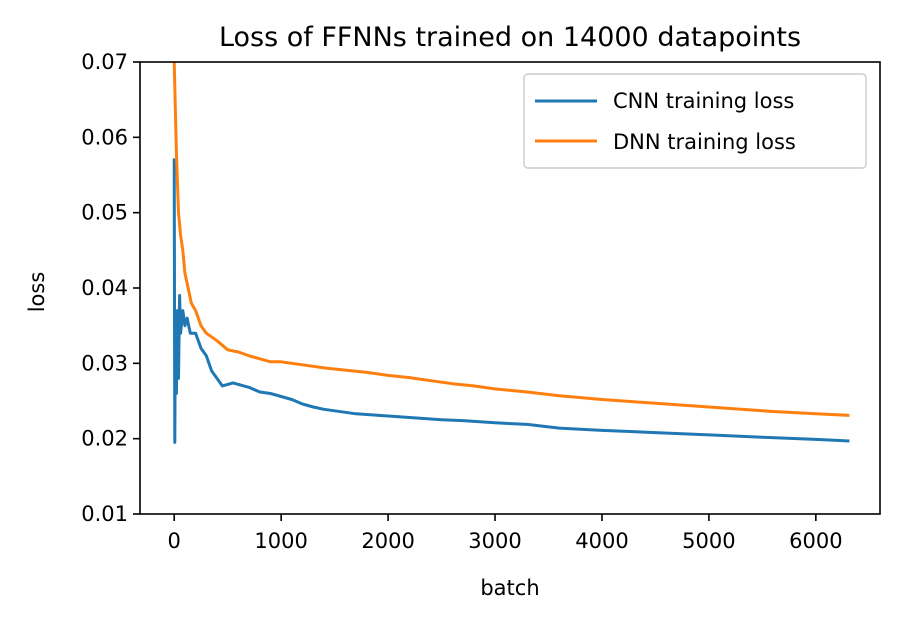 This screenshot has height=622, width=900. I want to click on legend-box, so click(695, 121).